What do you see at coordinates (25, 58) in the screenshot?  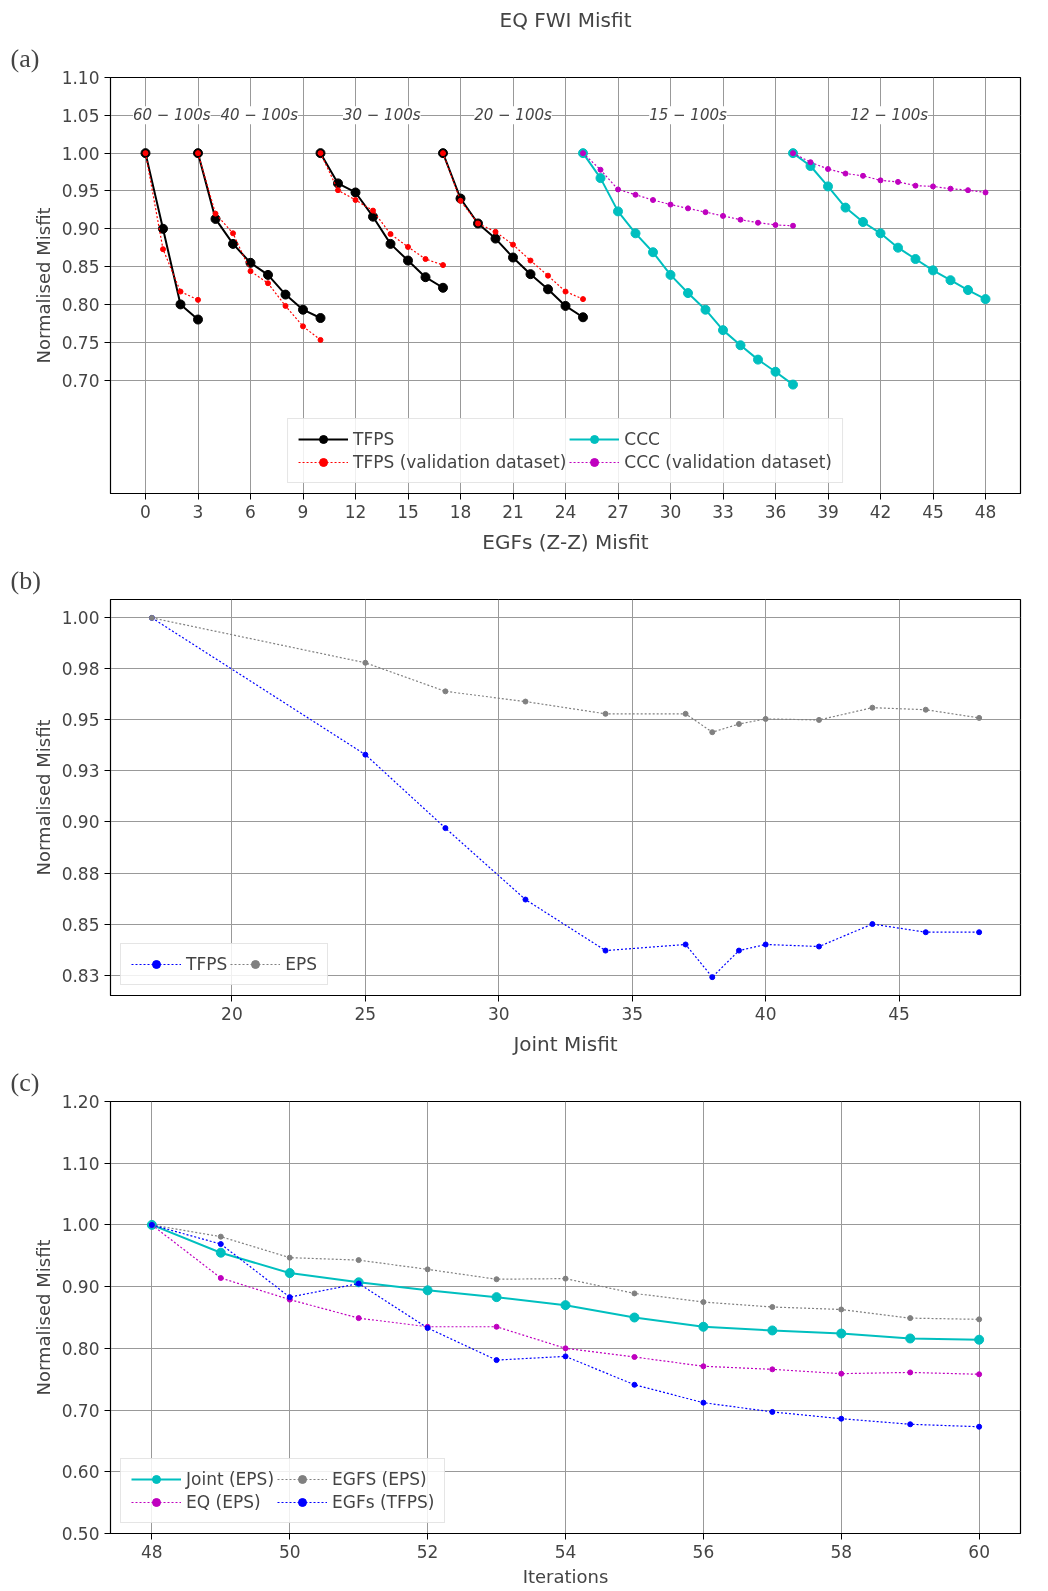 I see `text: (a)` at bounding box center [25, 58].